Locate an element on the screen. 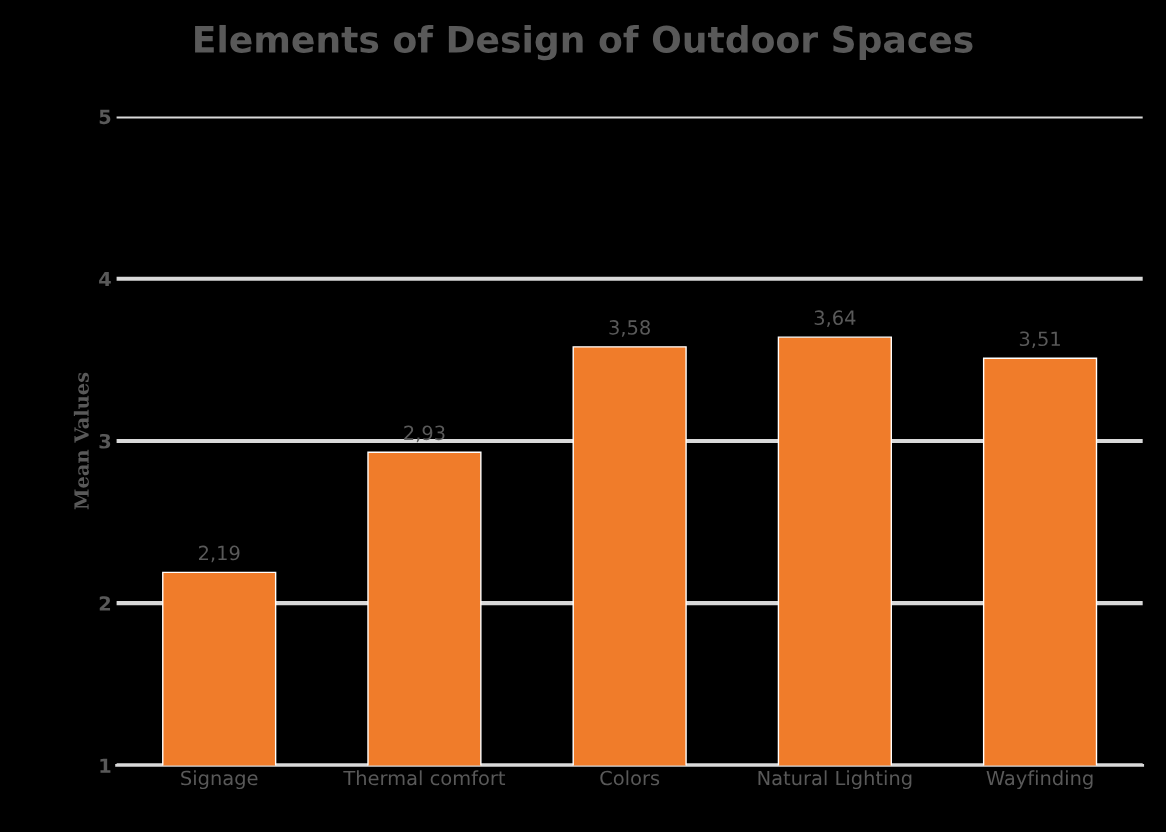  y-tick-label: 4 is located at coordinates (105, 279).